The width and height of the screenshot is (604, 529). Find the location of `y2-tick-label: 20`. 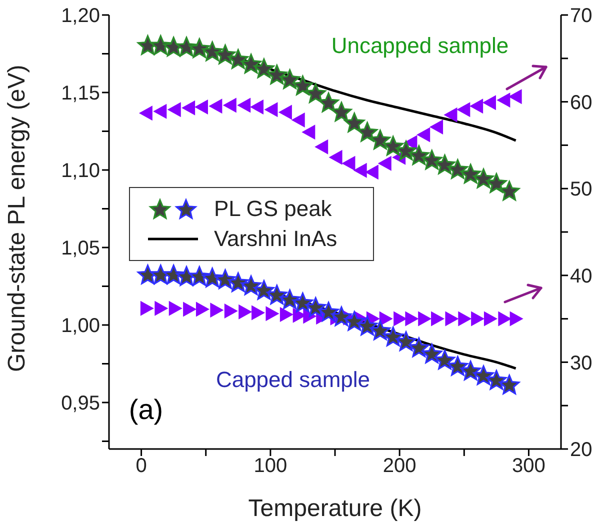

y2-tick-label: 20 is located at coordinates (581, 450).